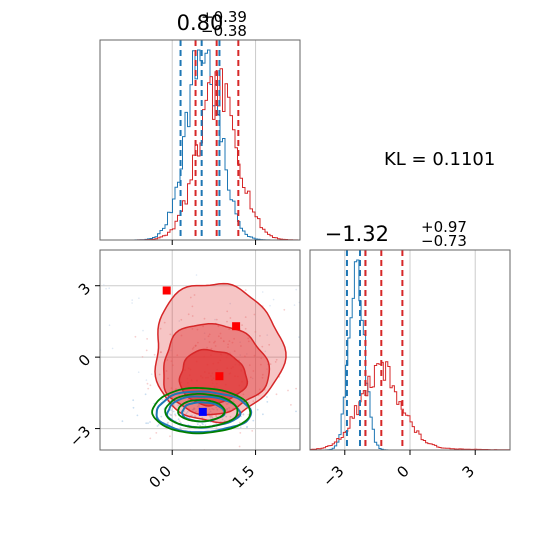 Image resolution: width=550 pixels, height=550 pixels. What do you see at coordinates (333, 476) in the screenshot?
I see `x-tick-label: −3` at bounding box center [333, 476].